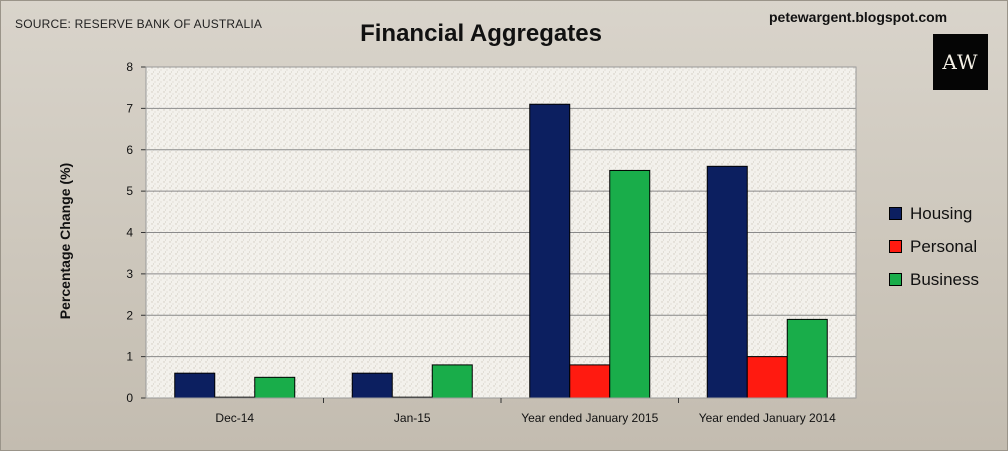 This screenshot has height=452, width=1008. What do you see at coordinates (481, 33) in the screenshot?
I see `chart-title: Financial Aggregates` at bounding box center [481, 33].